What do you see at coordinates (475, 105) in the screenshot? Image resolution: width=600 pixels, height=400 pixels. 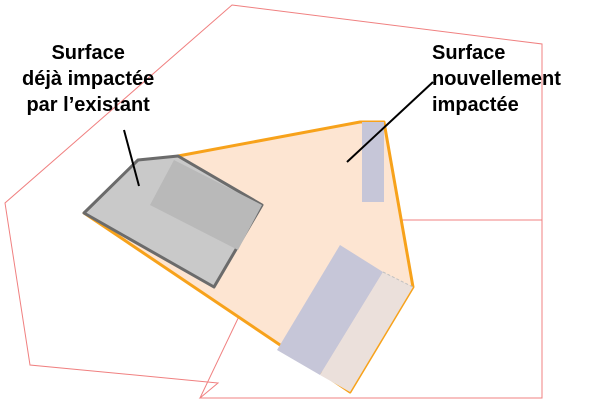 I see `label-new-line-3: impactée` at bounding box center [475, 105].